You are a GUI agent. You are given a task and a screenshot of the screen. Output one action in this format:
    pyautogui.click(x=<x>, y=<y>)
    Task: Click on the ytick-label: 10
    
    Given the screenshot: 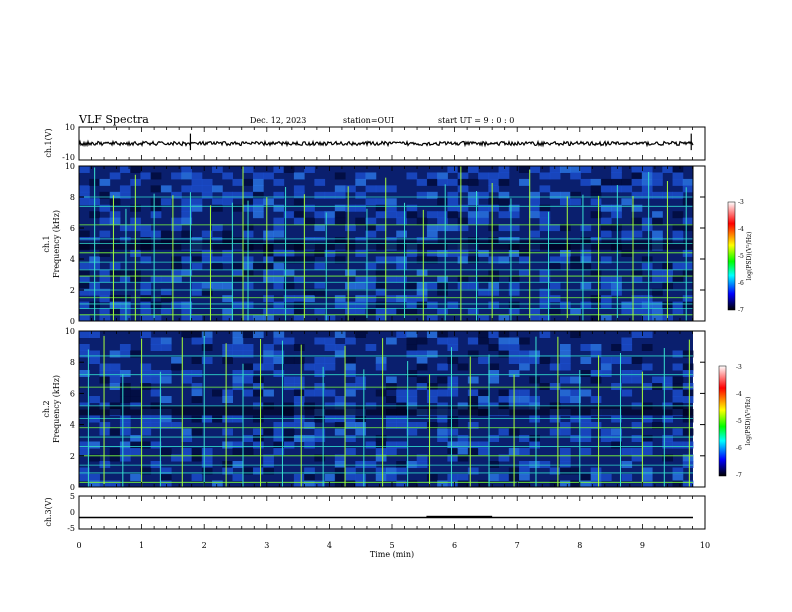 What is the action you would take?
    pyautogui.click(x=70, y=331)
    